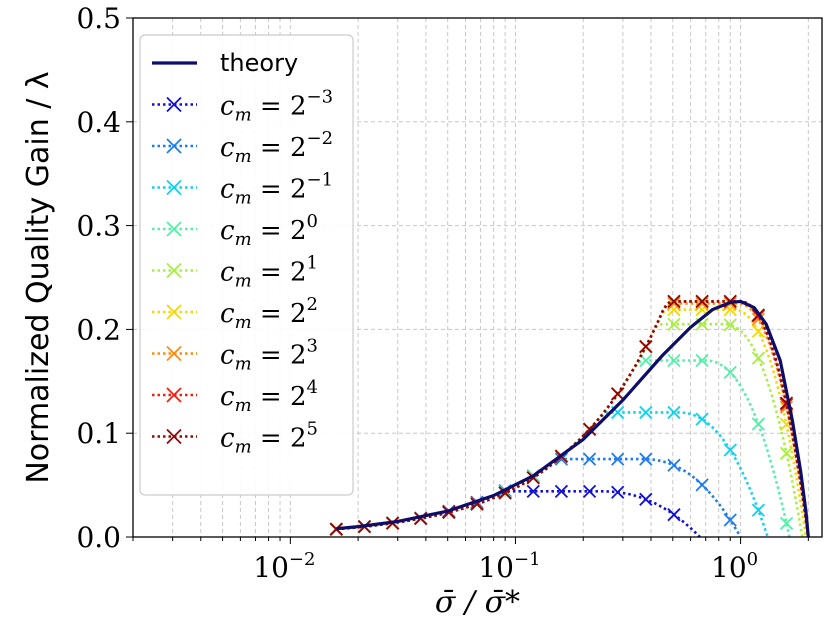  I want to click on legend-label: cm = 20, so click(269, 230).